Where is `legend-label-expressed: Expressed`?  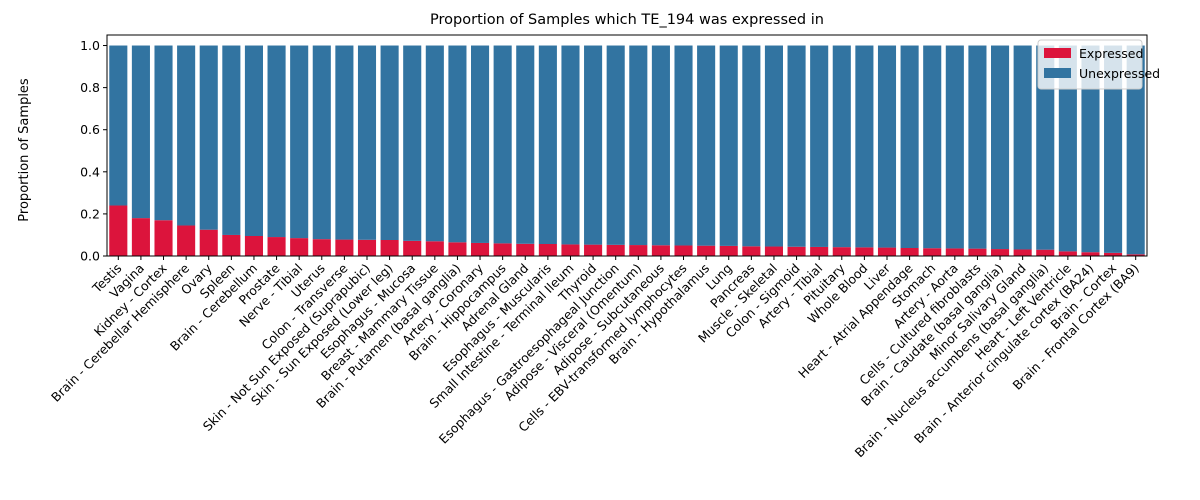
legend-label-expressed: Expressed is located at coordinates (1111, 53).